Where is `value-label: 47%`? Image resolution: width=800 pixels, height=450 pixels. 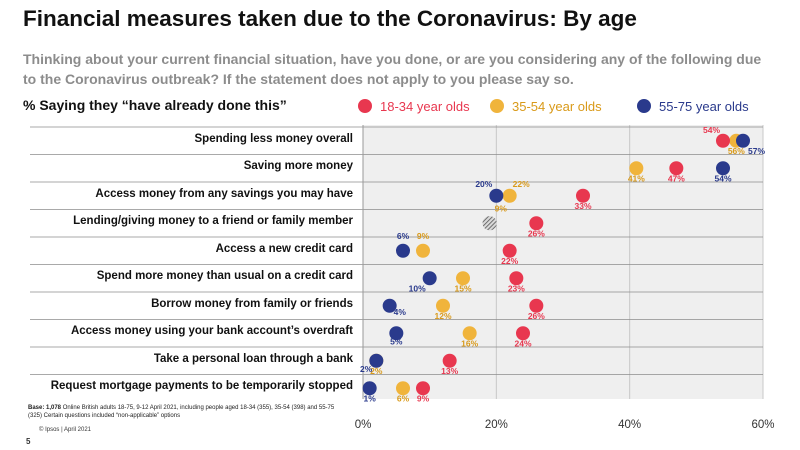 value-label: 47% is located at coordinates (676, 178).